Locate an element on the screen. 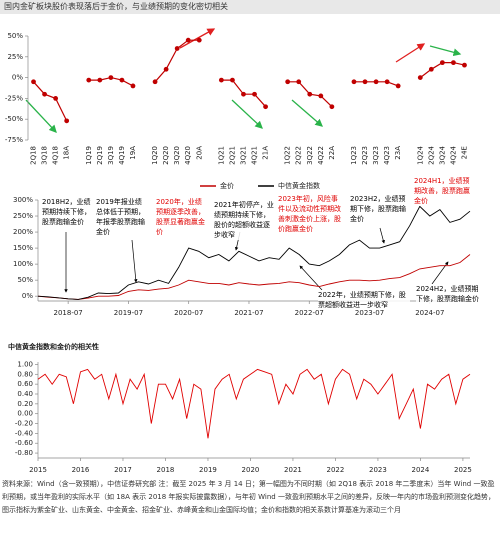 The height and width of the screenshot is (548, 500). x-tick-label: 2021 is located at coordinates (293, 470).